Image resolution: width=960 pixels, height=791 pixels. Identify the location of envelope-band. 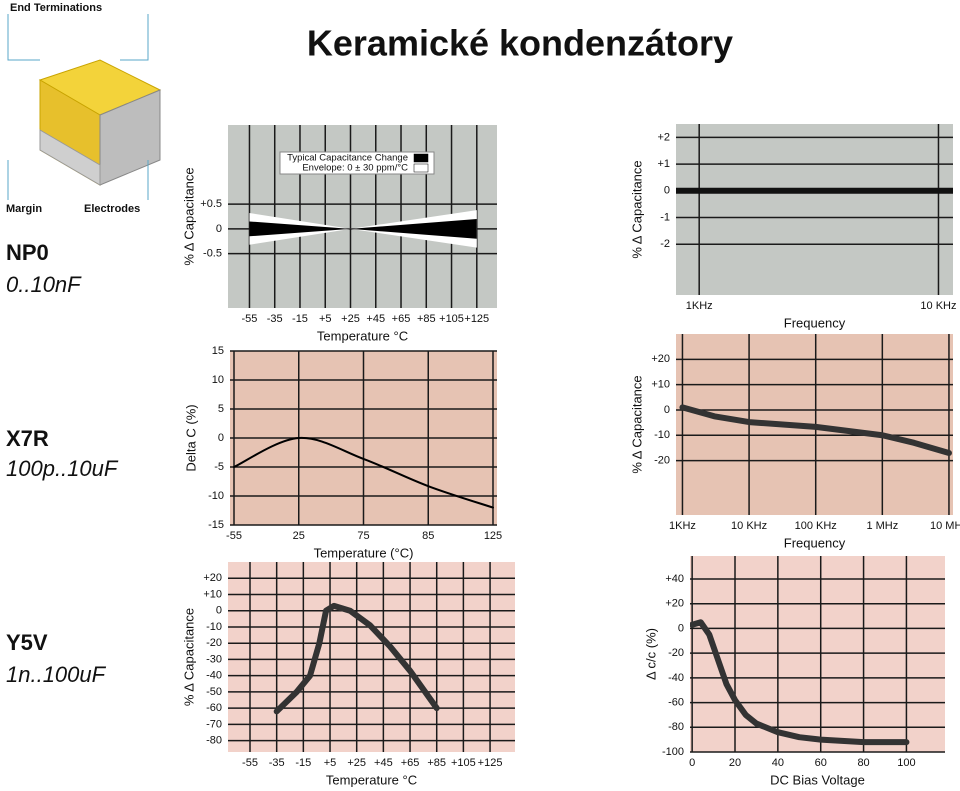
(363, 228).